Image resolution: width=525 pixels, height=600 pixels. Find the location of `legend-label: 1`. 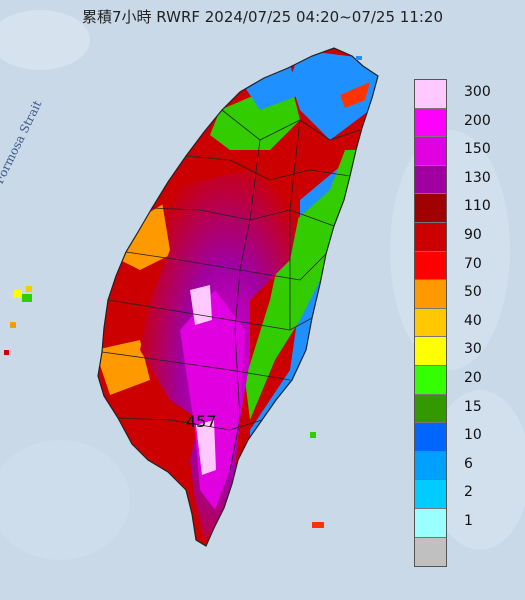

legend-label: 1 is located at coordinates (468, 521).